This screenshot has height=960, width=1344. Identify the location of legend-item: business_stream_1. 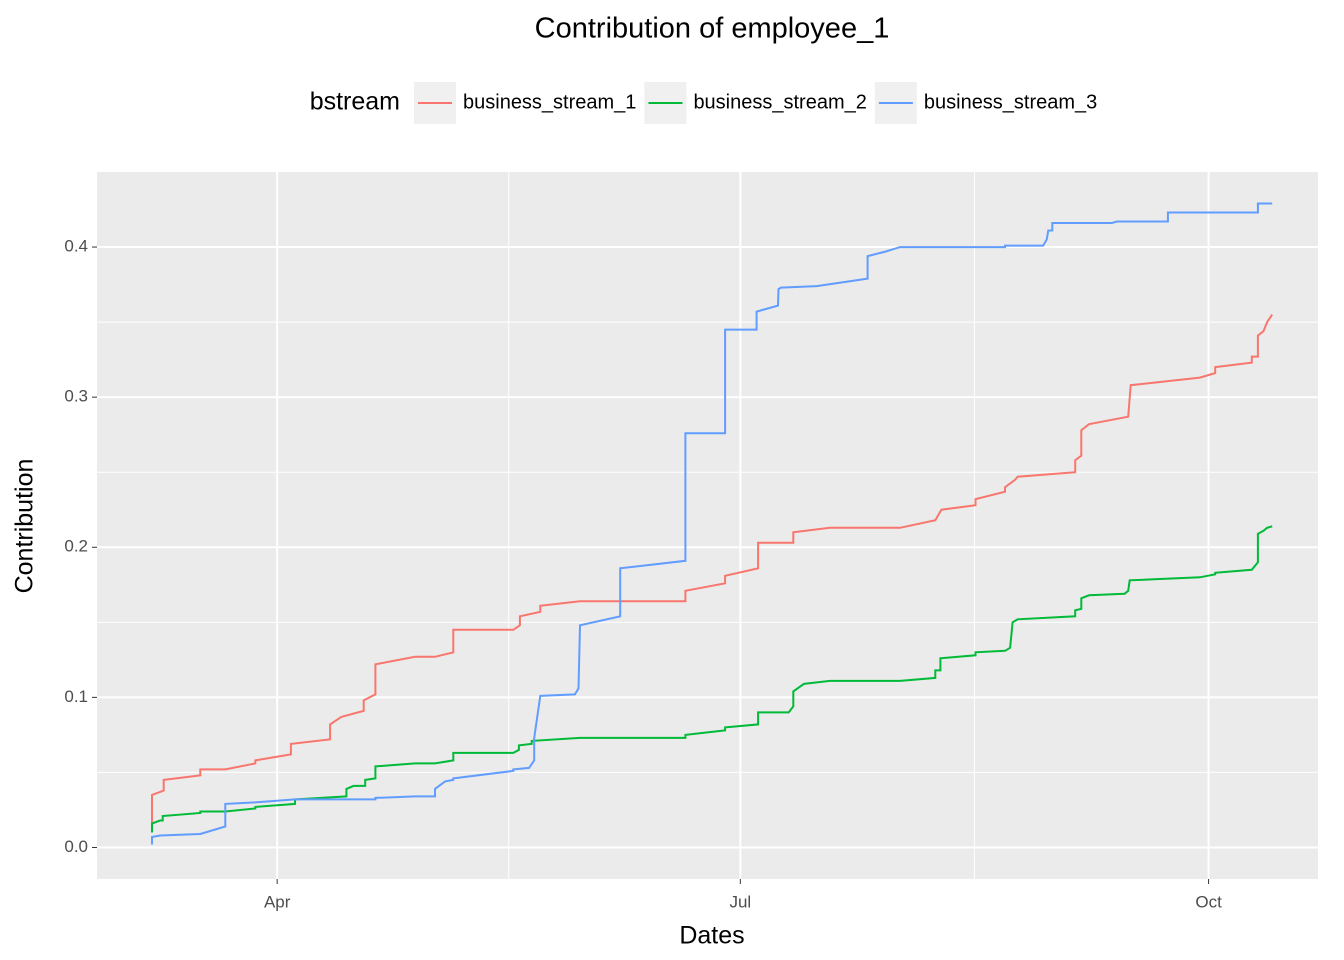
(525, 103).